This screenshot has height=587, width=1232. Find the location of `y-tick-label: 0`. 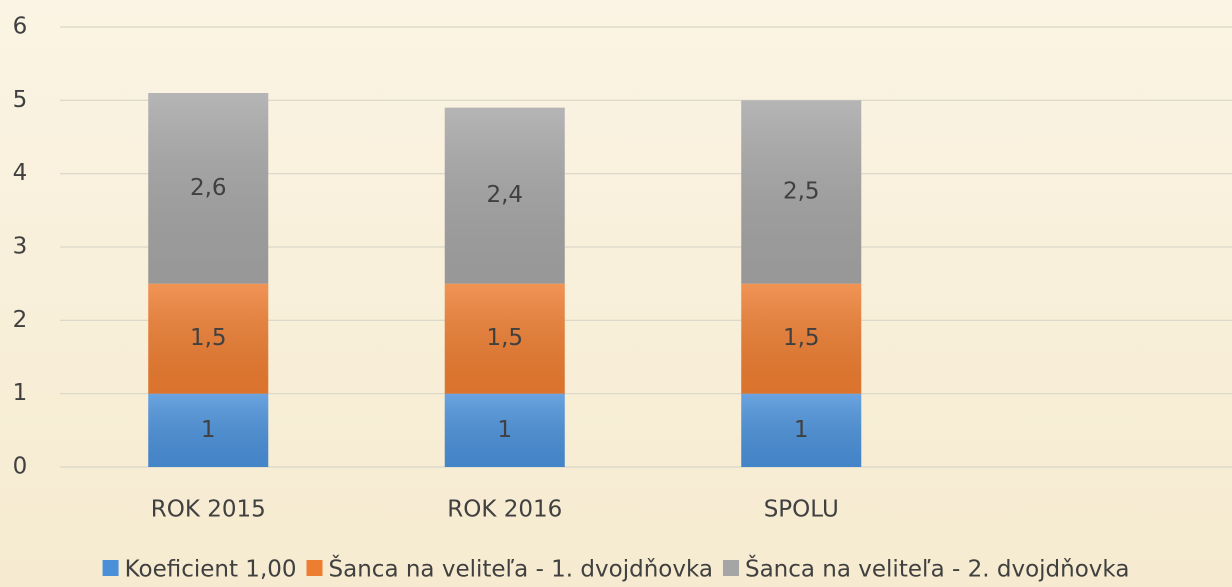

y-tick-label: 0 is located at coordinates (20, 467).